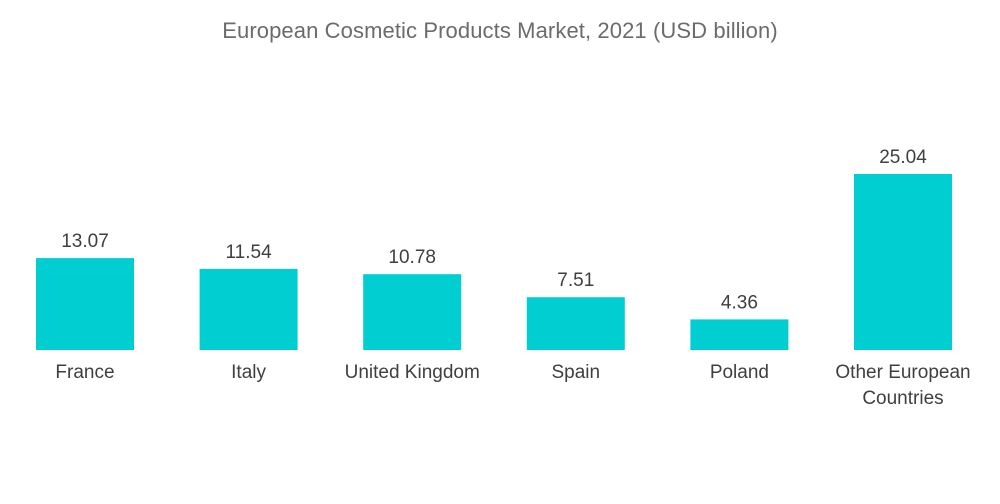 Image resolution: width=1000 pixels, height=504 pixels. I want to click on value-label-4: 4.36, so click(739, 302).